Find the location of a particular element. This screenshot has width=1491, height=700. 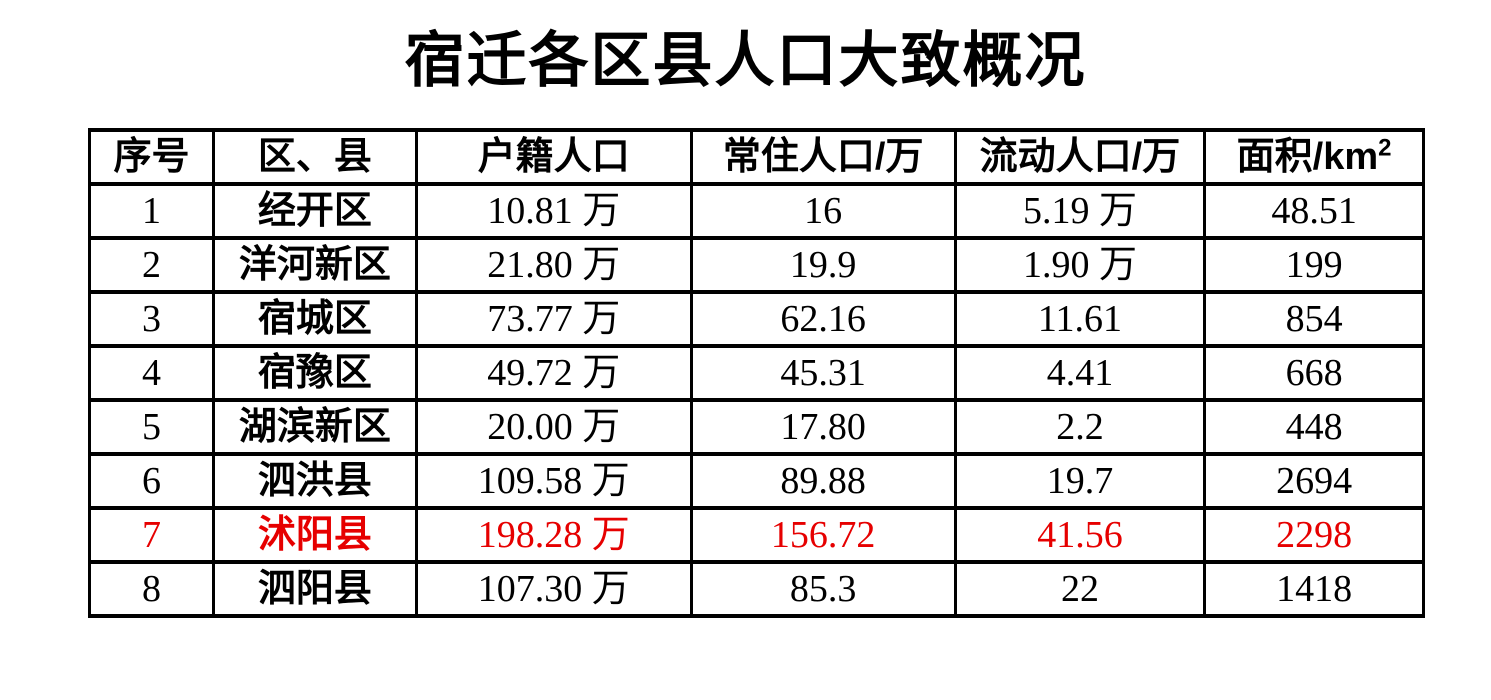

column-header-1: 区、县 is located at coordinates (315, 157).